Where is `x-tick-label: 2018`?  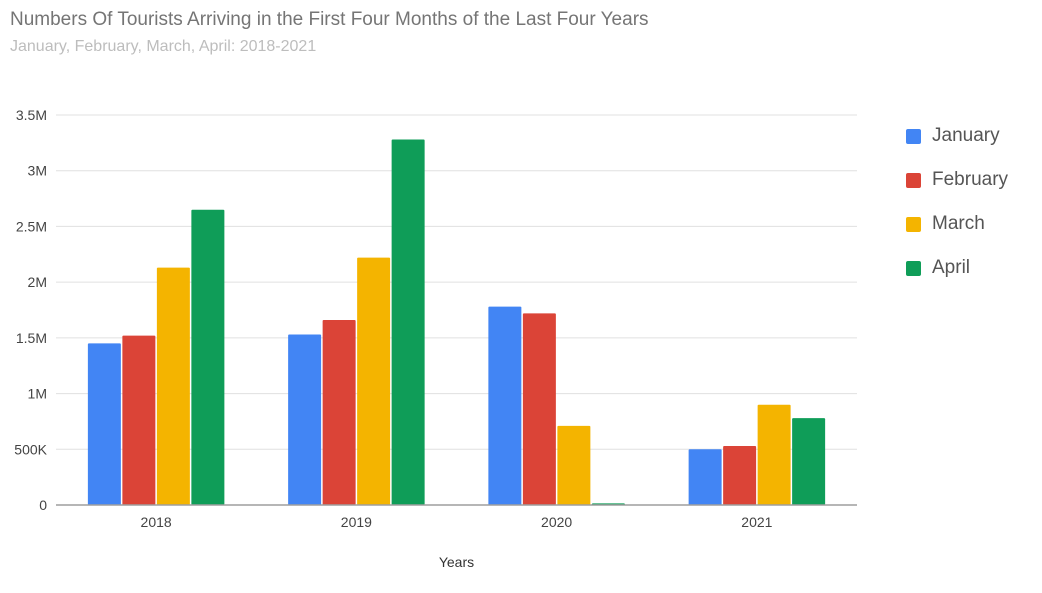 x-tick-label: 2018 is located at coordinates (156, 522).